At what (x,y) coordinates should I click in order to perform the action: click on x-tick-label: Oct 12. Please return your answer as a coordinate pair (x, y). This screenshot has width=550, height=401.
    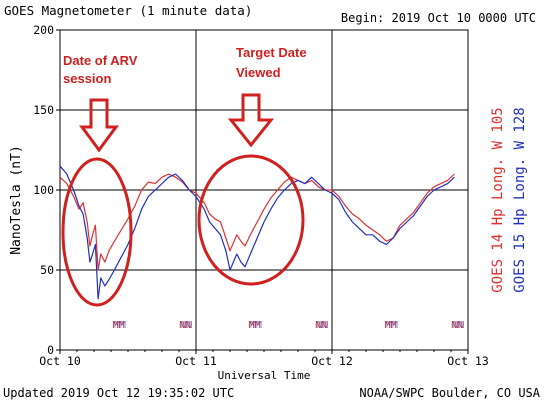
    Looking at the image, I should click on (332, 361).